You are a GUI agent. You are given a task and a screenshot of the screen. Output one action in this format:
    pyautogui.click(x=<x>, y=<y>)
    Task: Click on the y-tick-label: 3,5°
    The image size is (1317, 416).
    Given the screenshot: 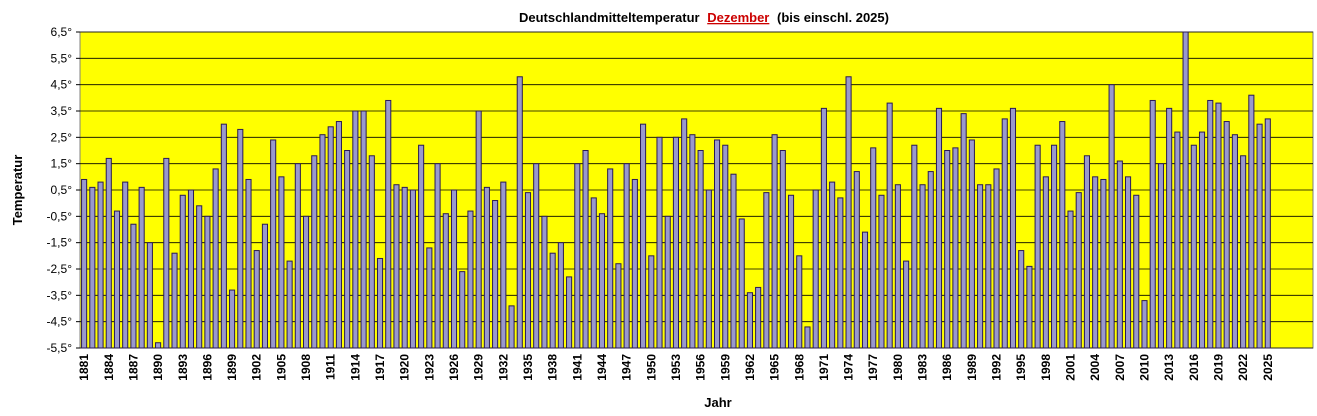 What is the action you would take?
    pyautogui.click(x=62, y=111)
    